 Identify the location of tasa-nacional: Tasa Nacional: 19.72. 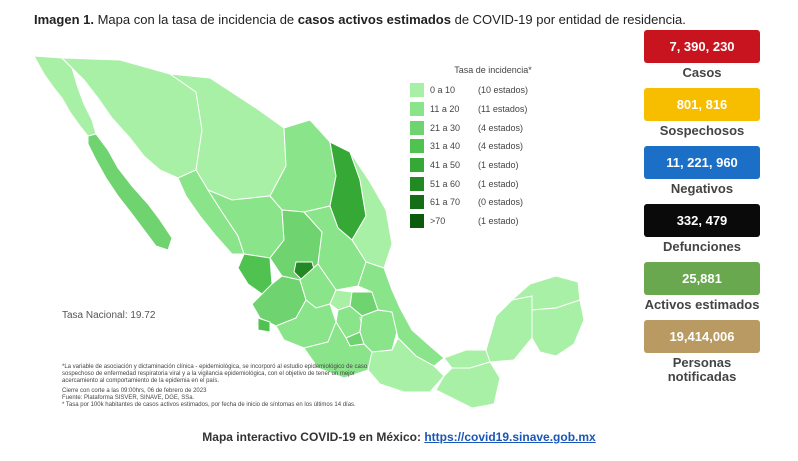
(109, 315).